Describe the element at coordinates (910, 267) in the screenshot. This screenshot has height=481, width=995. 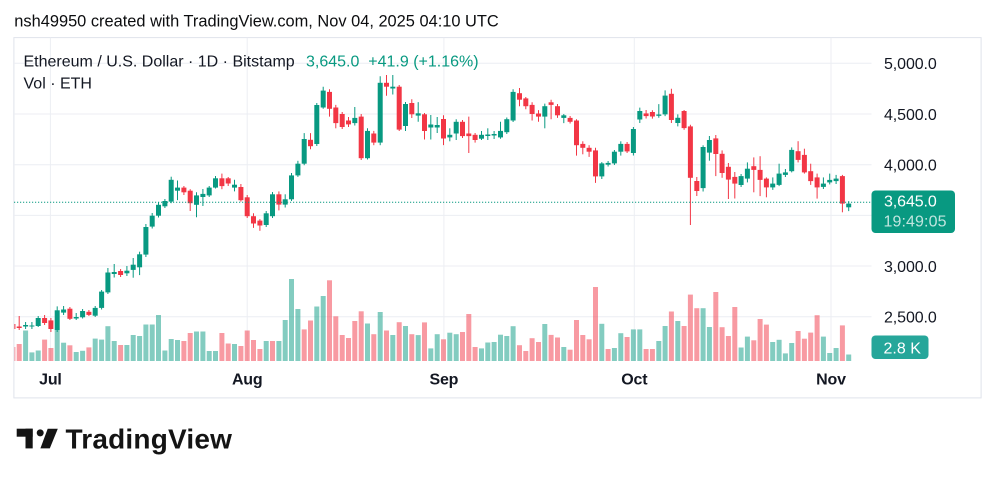
I see `svg-text: 3,000.0` at that location.